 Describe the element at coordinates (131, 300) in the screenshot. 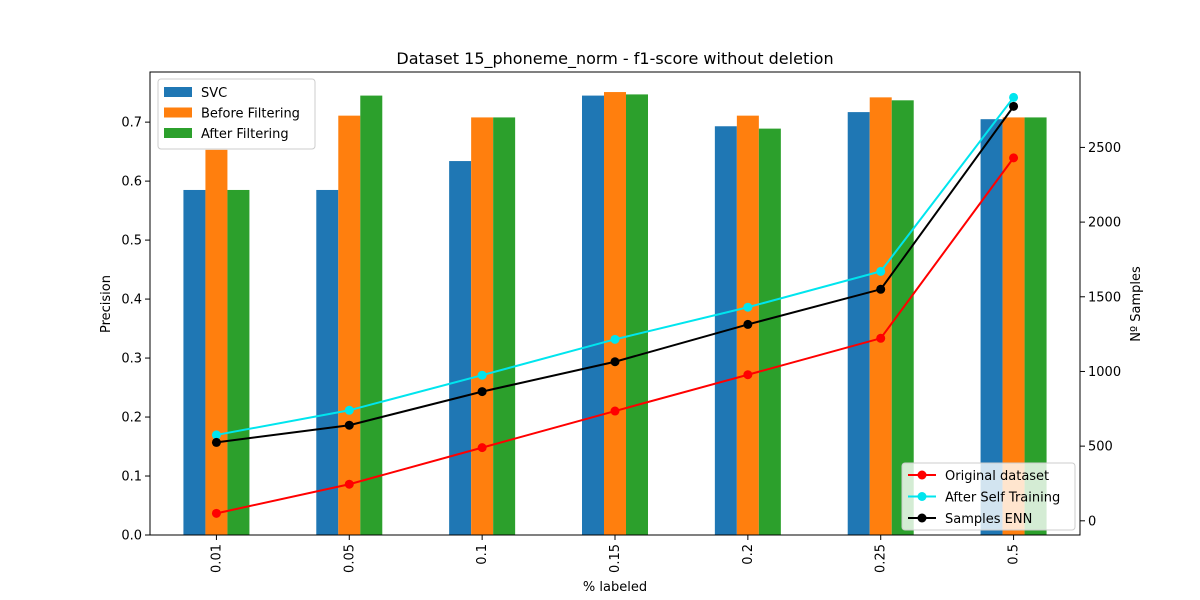

I see `y-tick-label: 0.4` at that location.